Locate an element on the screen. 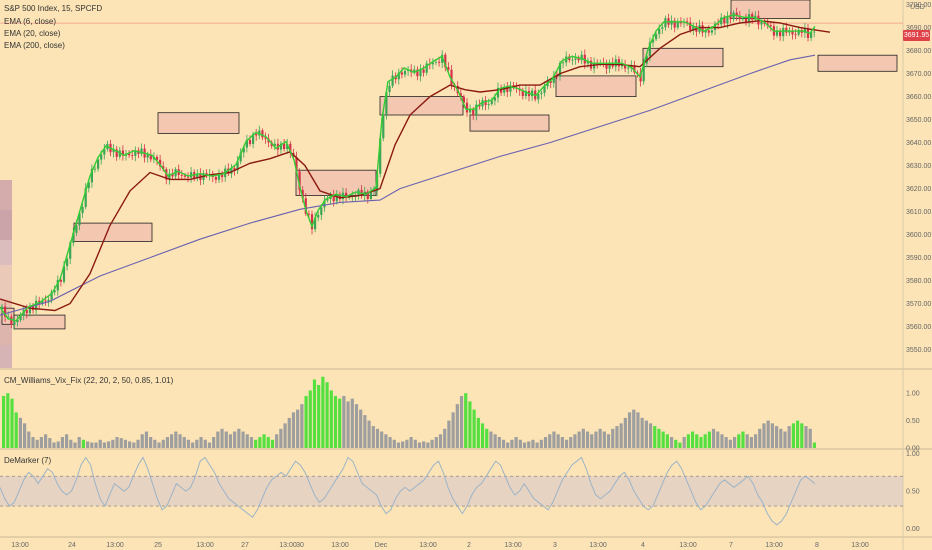 This screenshot has height=550, width=932. time-tick-label: 24 is located at coordinates (72, 545).